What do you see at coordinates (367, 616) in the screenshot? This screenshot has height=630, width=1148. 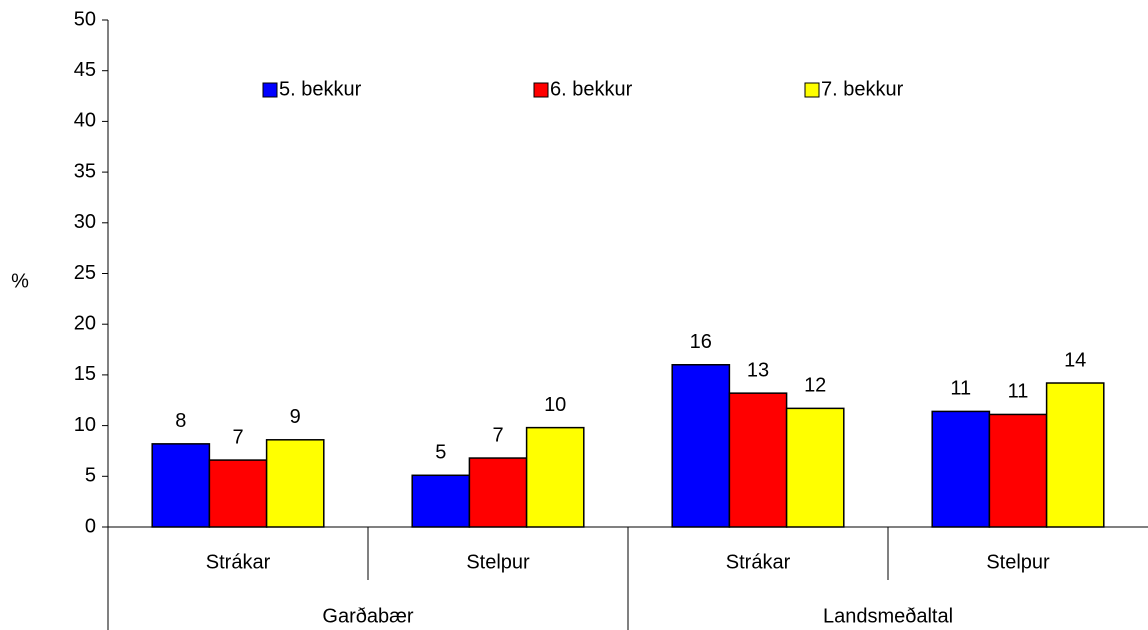 I see `group-label: Garðabær` at bounding box center [367, 616].